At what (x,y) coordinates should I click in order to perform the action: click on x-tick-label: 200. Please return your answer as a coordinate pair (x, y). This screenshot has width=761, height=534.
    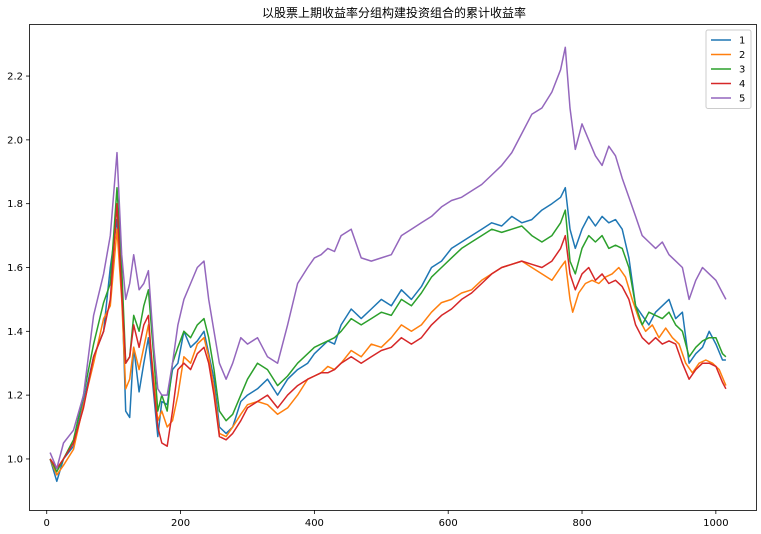
    Looking at the image, I should click on (180, 523).